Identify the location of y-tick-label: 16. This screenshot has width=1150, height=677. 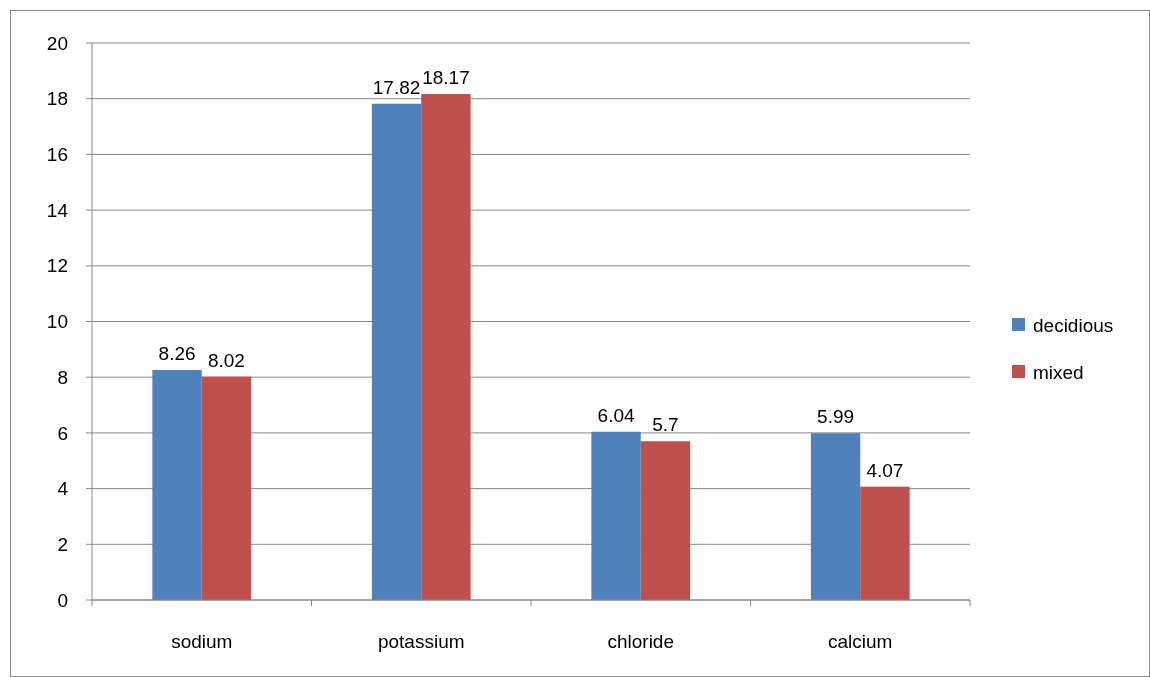
(57, 155).